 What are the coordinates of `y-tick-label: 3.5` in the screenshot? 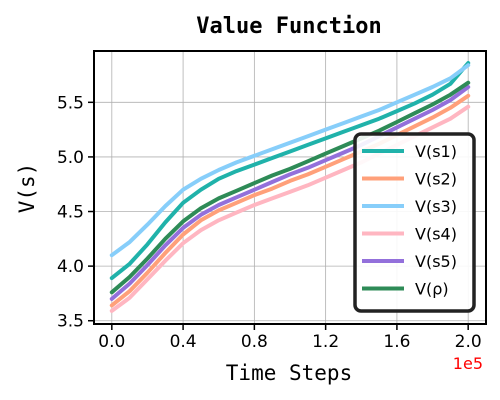 It's located at (70, 322).